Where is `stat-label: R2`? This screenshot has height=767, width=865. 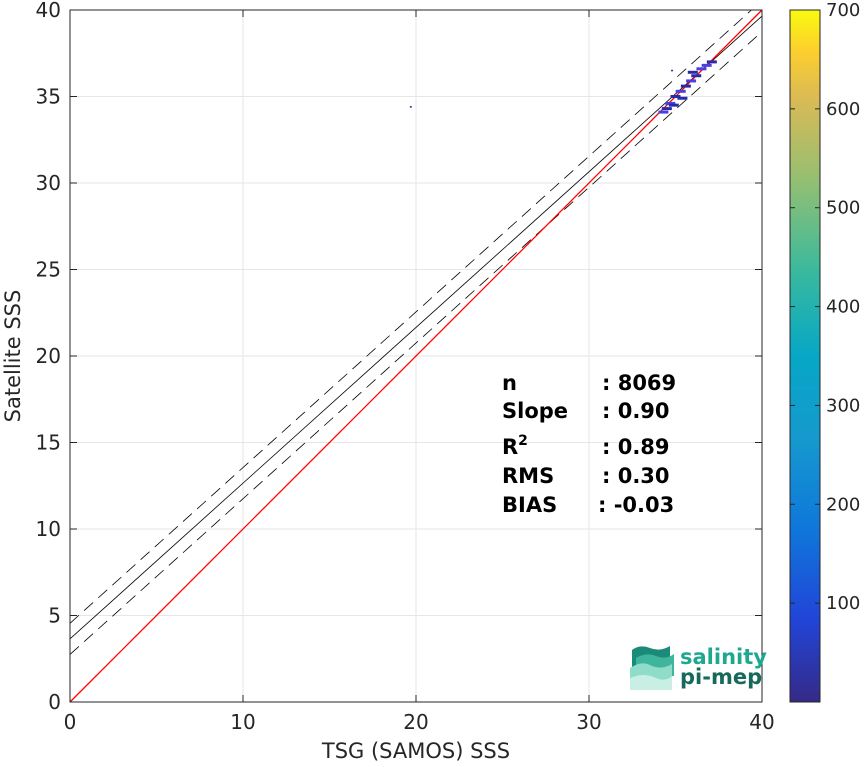
stat-label: R2 is located at coordinates (515, 446).